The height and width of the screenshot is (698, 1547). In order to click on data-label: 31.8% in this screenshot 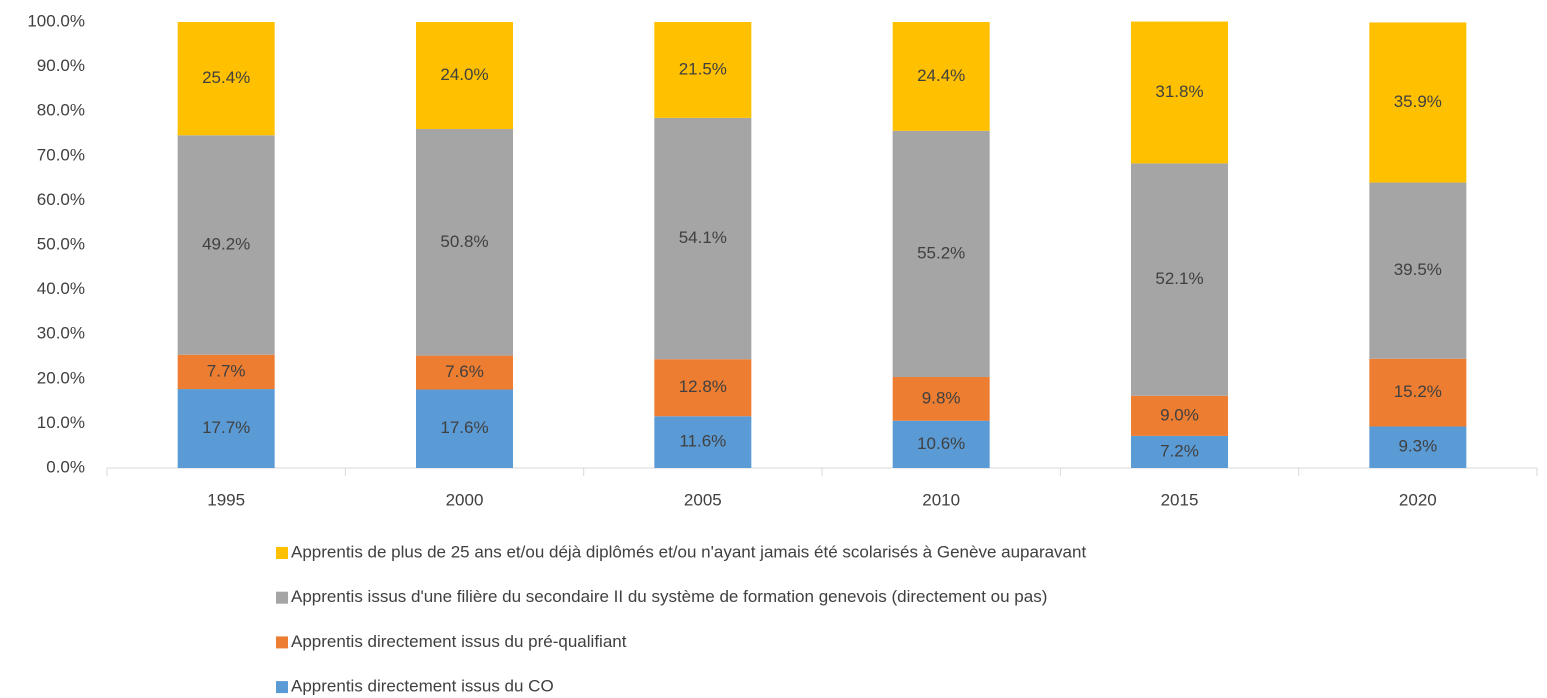, I will do `click(1179, 91)`.